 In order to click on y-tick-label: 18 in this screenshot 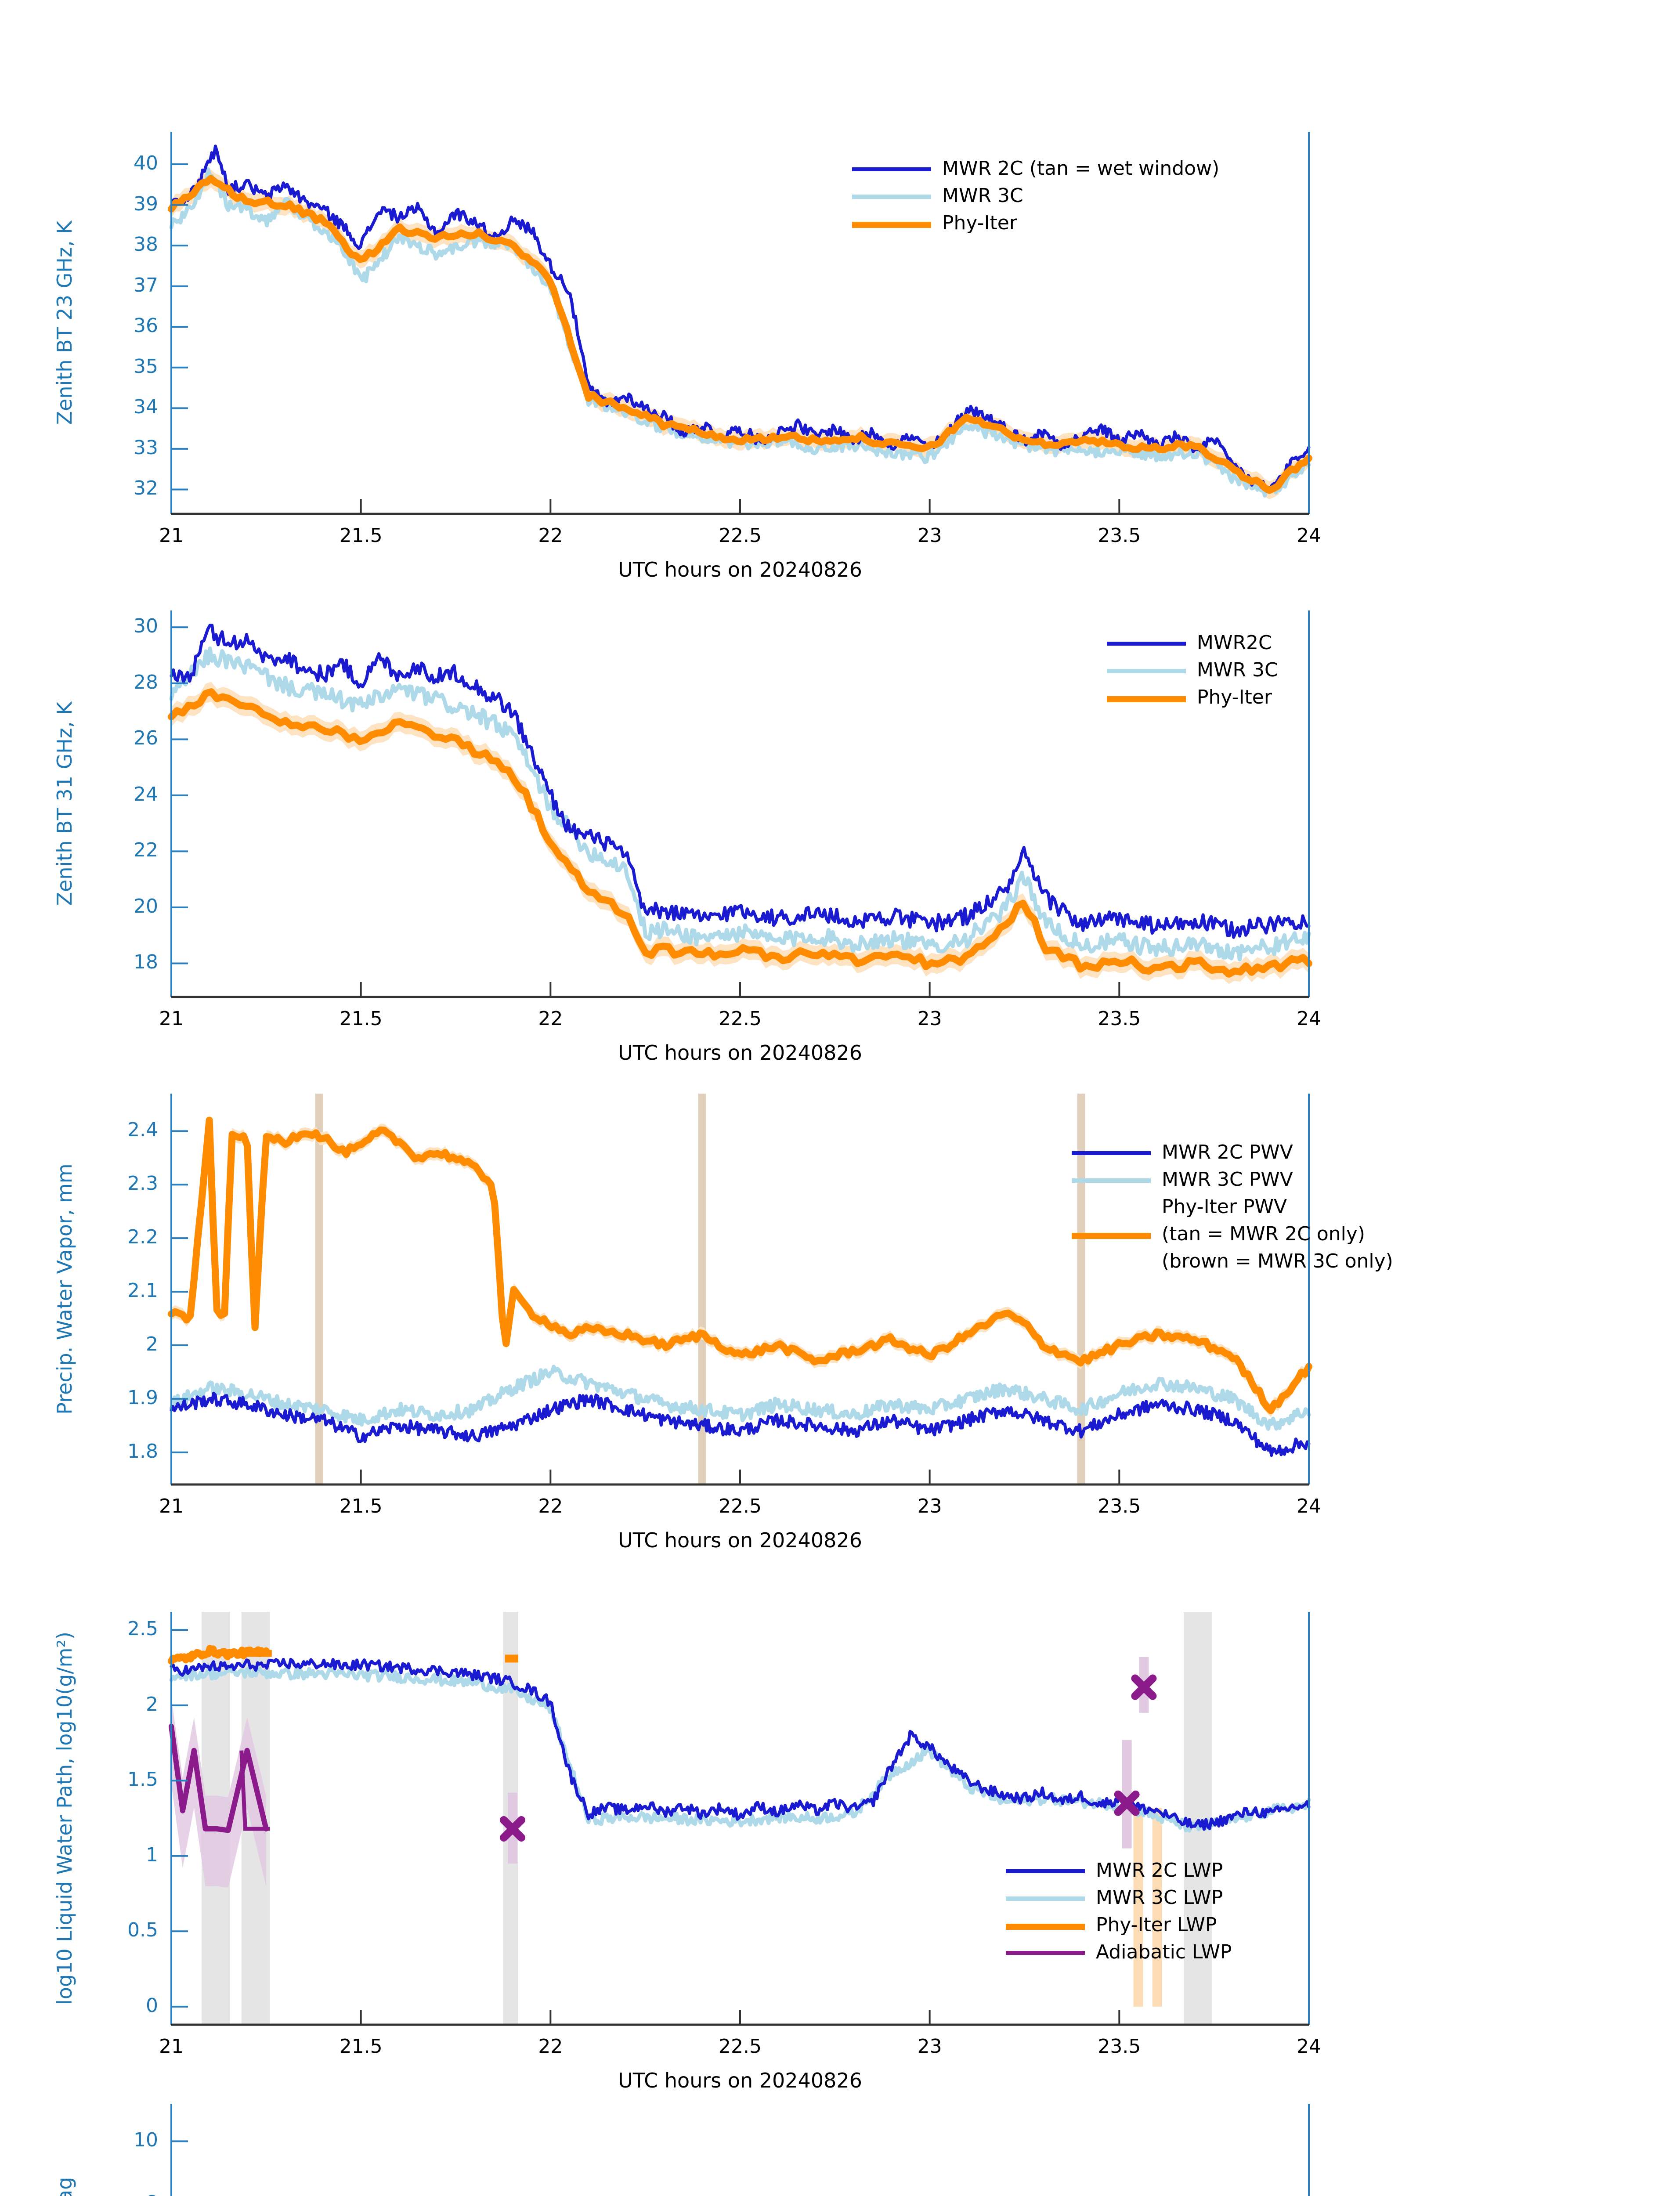, I will do `click(146, 962)`.